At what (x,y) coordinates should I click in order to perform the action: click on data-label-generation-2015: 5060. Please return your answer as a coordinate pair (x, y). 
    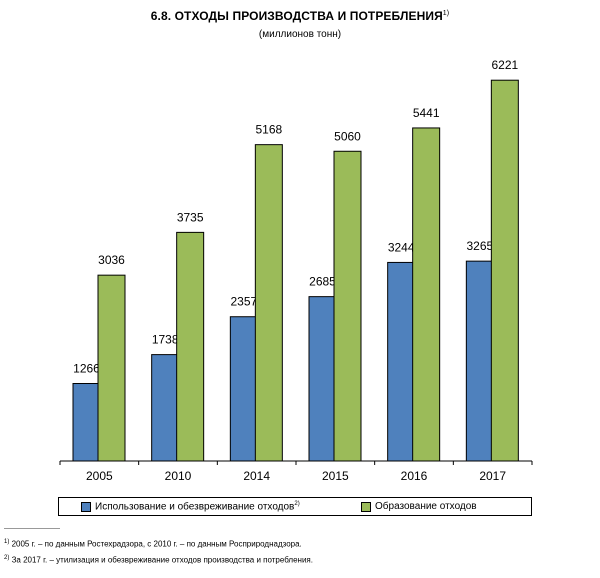
    Looking at the image, I should click on (347, 136).